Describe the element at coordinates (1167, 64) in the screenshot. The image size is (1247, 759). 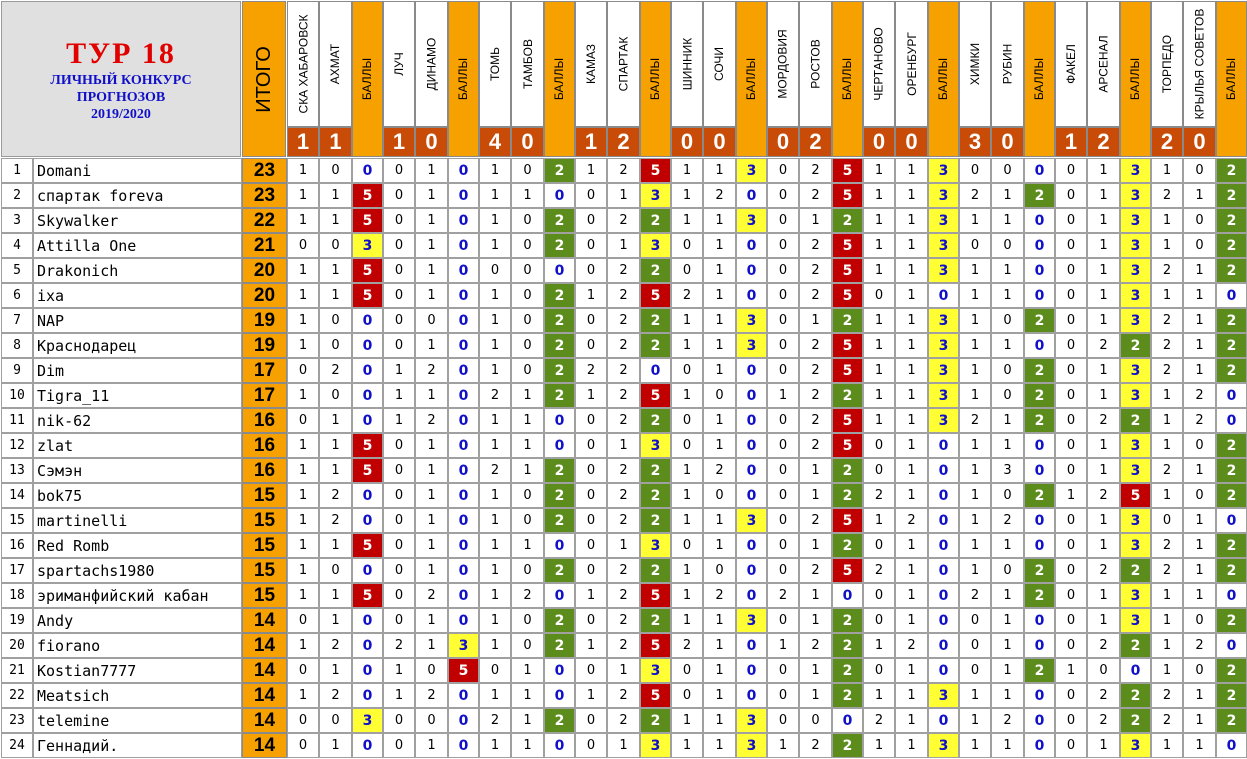
I see `match-10-home-header: ТОРПЕДО` at that location.